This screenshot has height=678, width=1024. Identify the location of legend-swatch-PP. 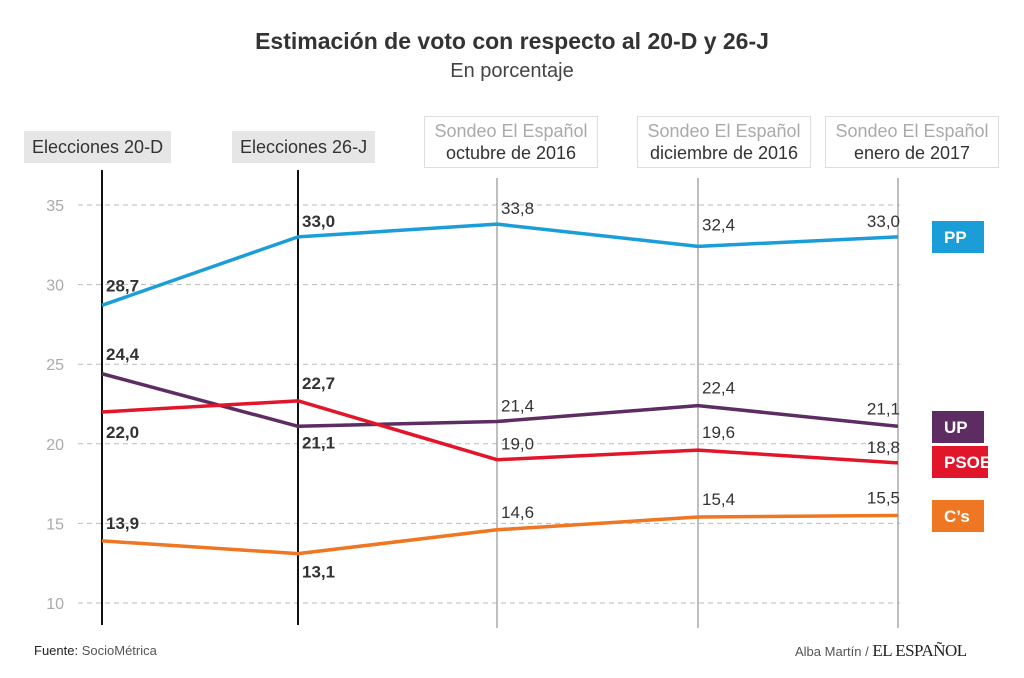
(958, 237).